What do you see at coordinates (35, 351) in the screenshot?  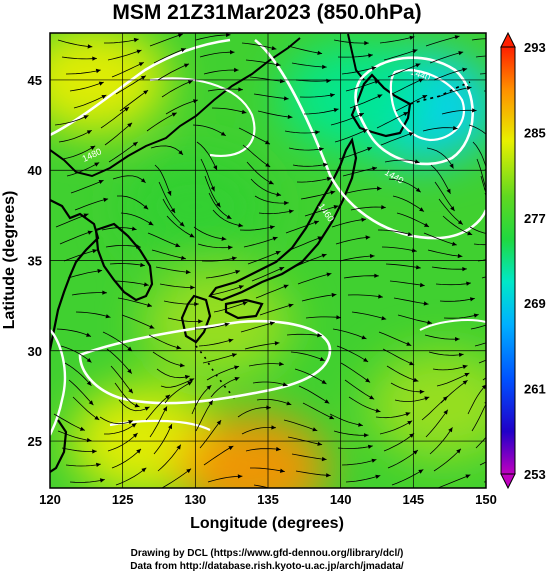 I see `y-tick-label: 30` at bounding box center [35, 351].